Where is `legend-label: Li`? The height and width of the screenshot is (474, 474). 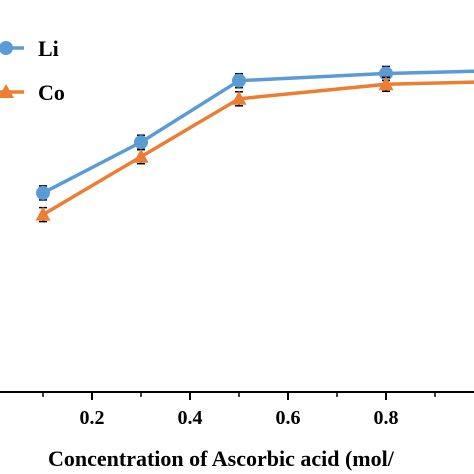
legend-label: Li is located at coordinates (48, 48).